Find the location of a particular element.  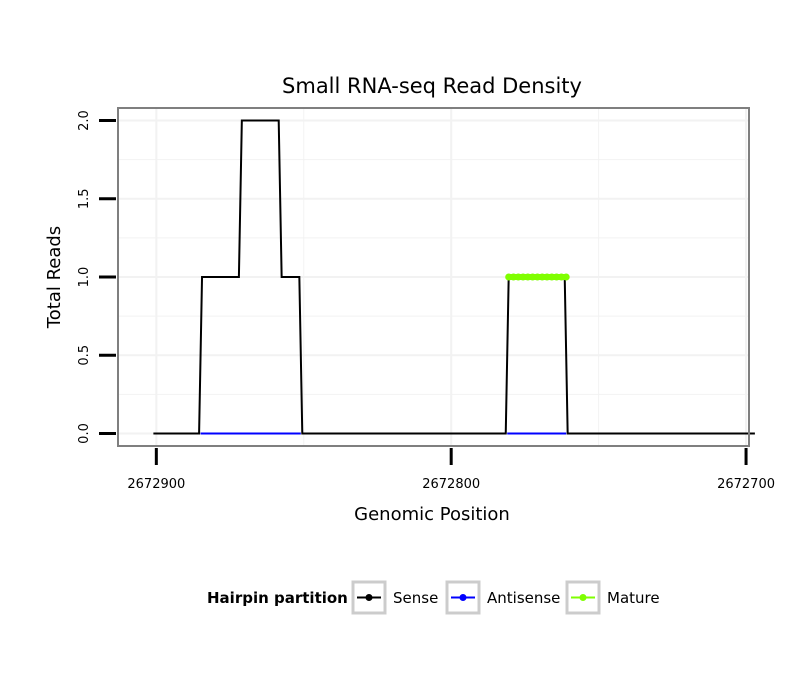

legend-keys: Sense Antisense Mature is located at coordinates (505, 597).